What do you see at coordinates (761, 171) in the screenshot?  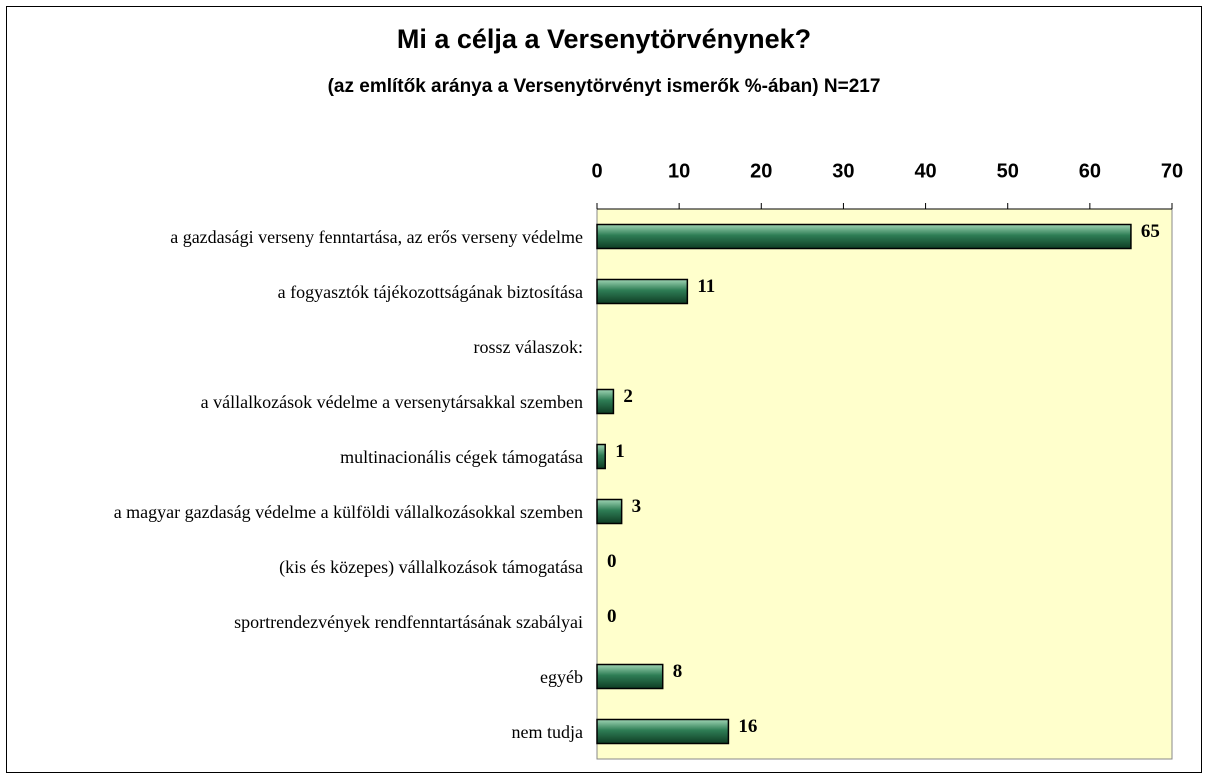 I see `x-tick-label: 20` at bounding box center [761, 171].